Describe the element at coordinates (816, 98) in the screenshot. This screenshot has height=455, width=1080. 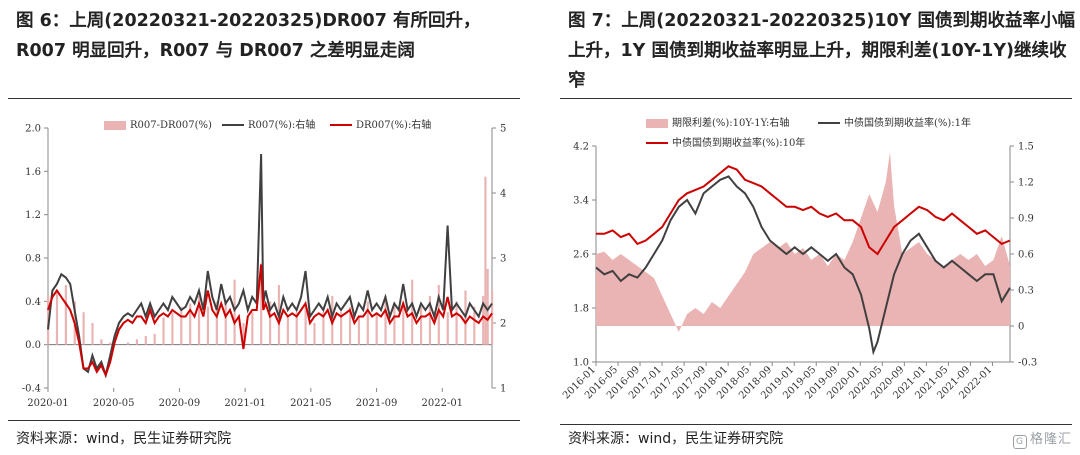
I see `right-title-rule` at that location.